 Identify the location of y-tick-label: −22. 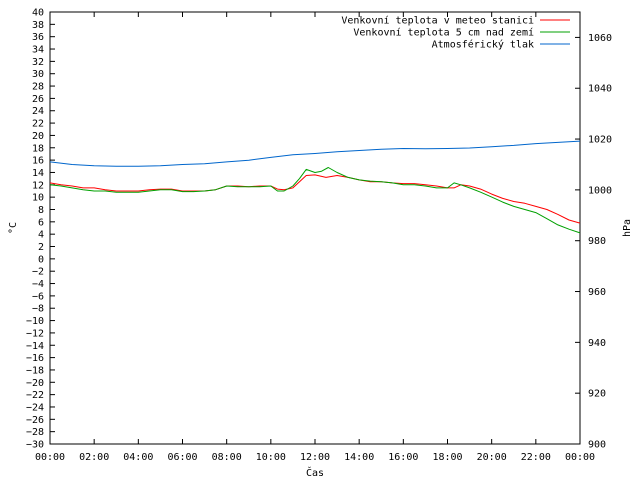
(35, 395).